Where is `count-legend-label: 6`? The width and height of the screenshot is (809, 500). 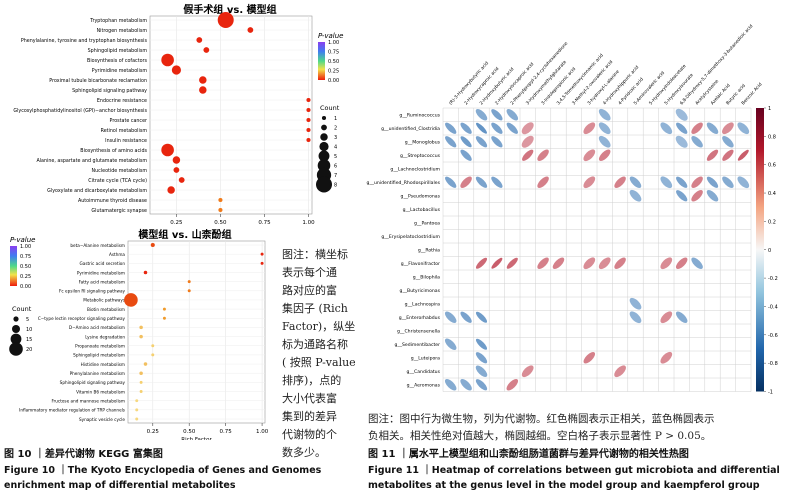 count-legend-label: 6 is located at coordinates (335, 167).